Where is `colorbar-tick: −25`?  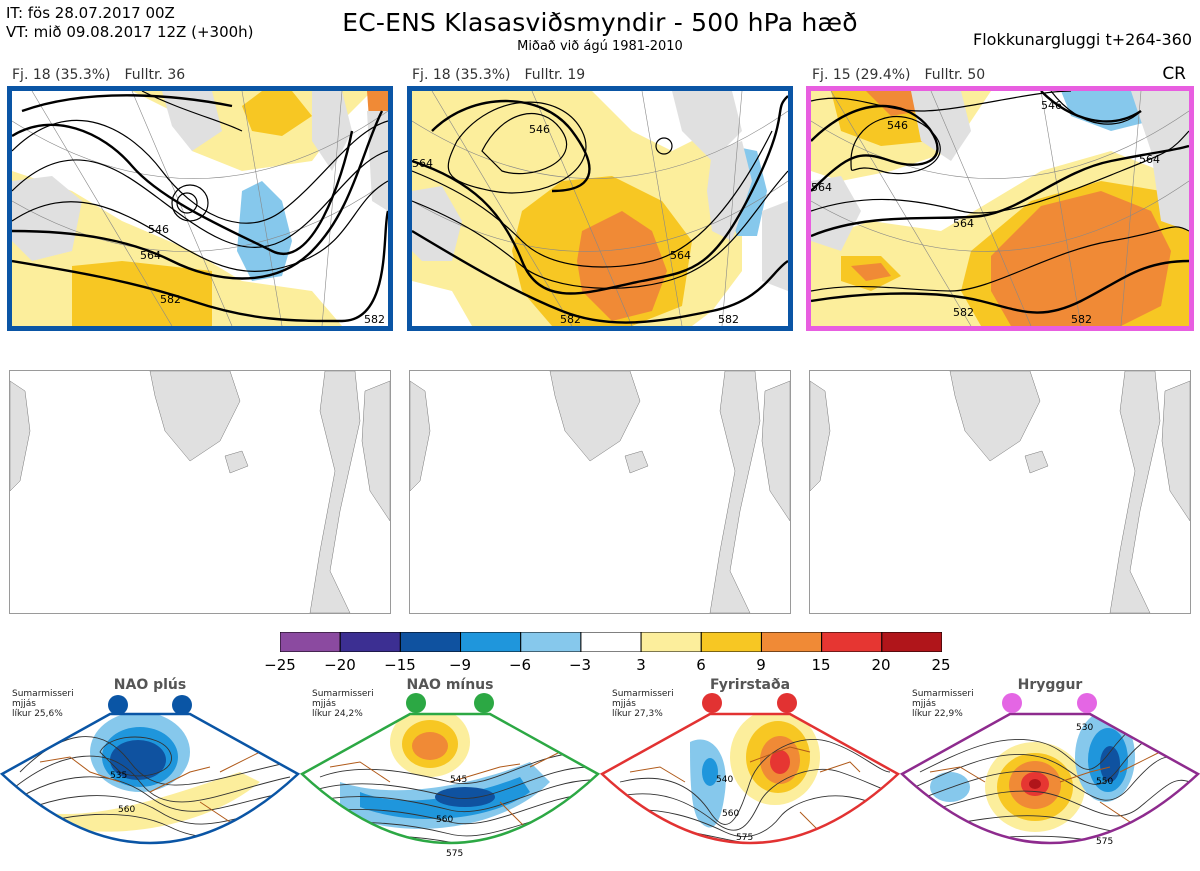 colorbar-tick: −25 is located at coordinates (280, 665).